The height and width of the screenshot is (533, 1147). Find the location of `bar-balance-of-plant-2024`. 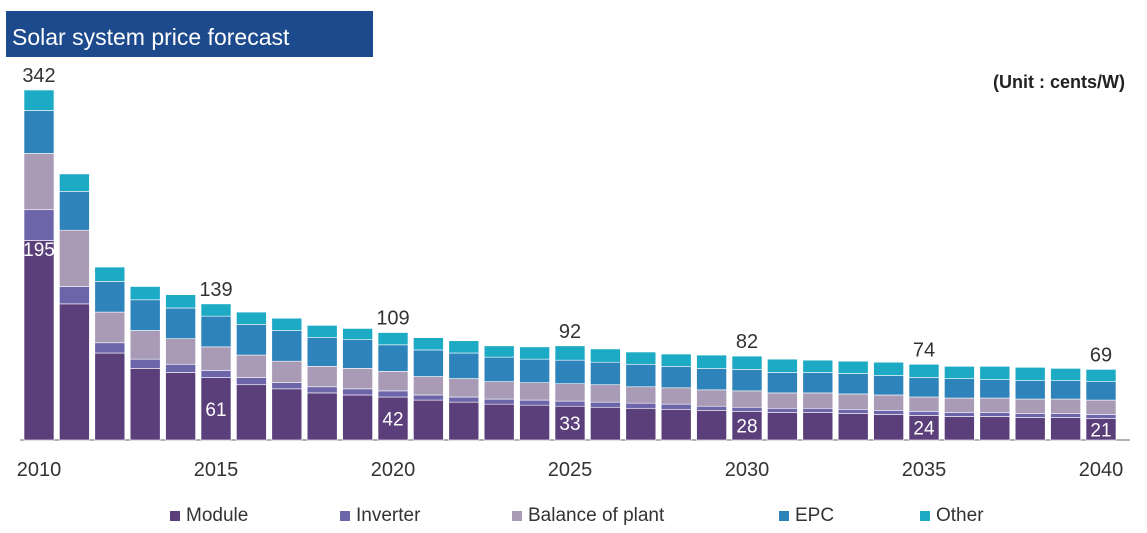

bar-balance-of-plant-2024 is located at coordinates (534, 391).